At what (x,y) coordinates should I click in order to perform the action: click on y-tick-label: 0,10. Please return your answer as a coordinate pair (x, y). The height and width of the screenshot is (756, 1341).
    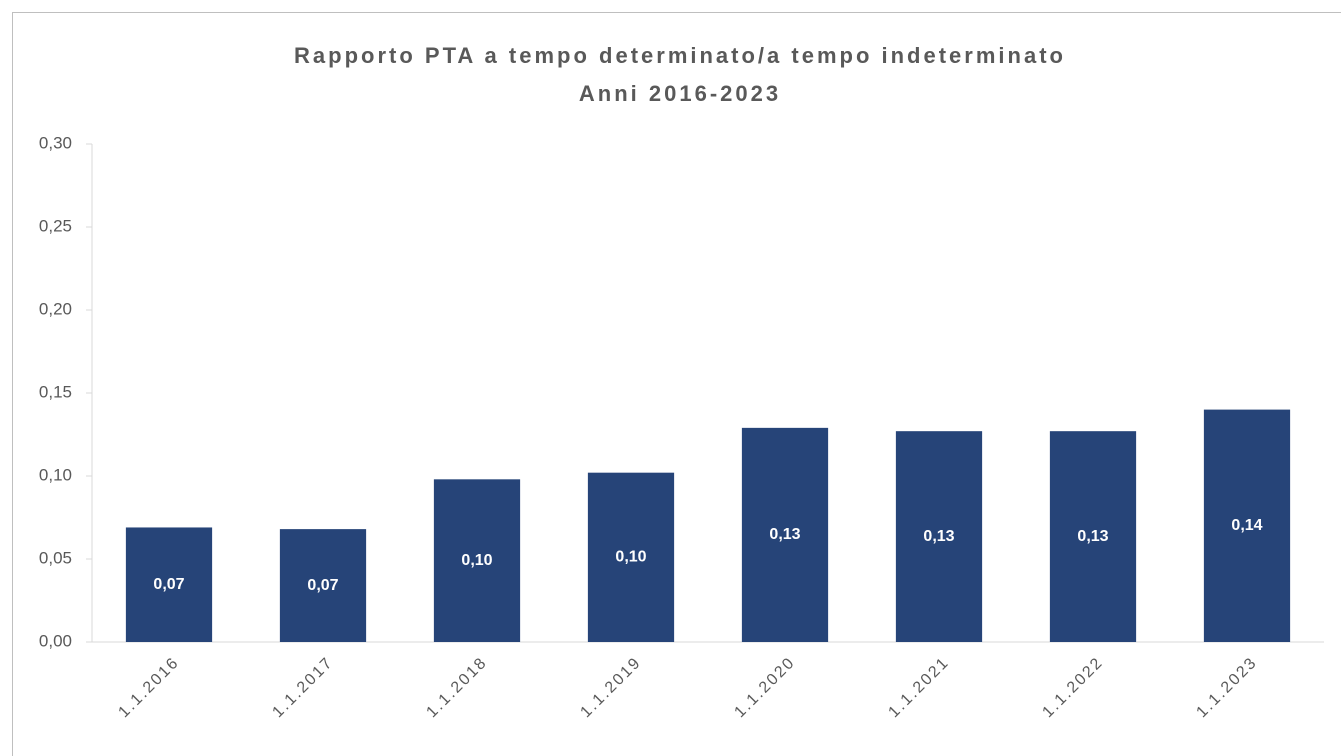
    Looking at the image, I should click on (55, 474).